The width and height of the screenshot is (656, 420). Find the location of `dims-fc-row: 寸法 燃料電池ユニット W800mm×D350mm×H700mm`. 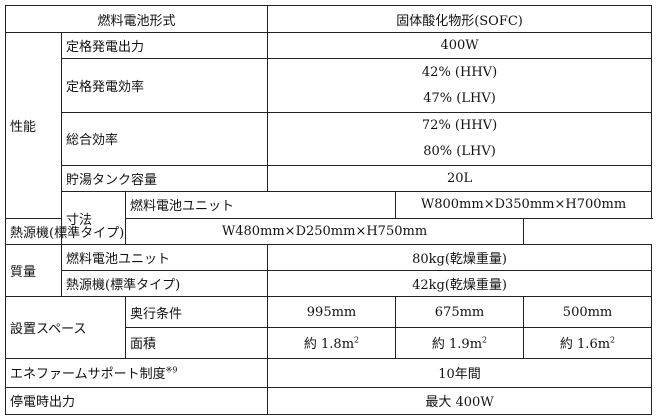

dims-fc-row: 寸法 燃料電池ユニット W800mm×D350mm×H700mm is located at coordinates (329, 218).